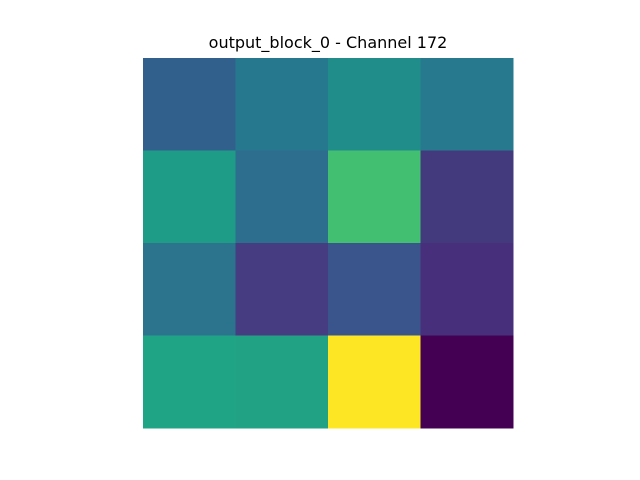 This screenshot has height=480, width=640. What do you see at coordinates (374, 382) in the screenshot?
I see `heatmap-cell-r3-c2` at bounding box center [374, 382].